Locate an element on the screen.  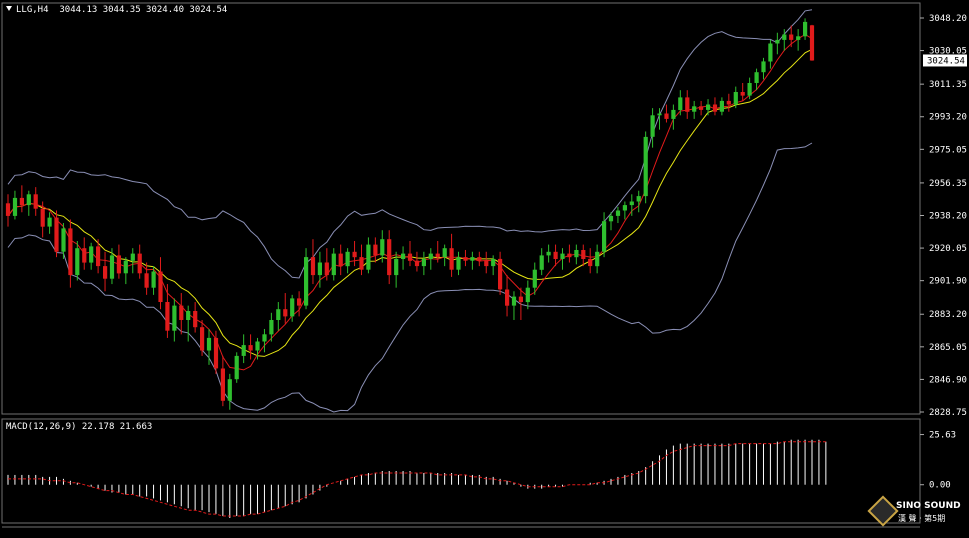
price-tick-label: 2901.90 is located at coordinates (948, 282).